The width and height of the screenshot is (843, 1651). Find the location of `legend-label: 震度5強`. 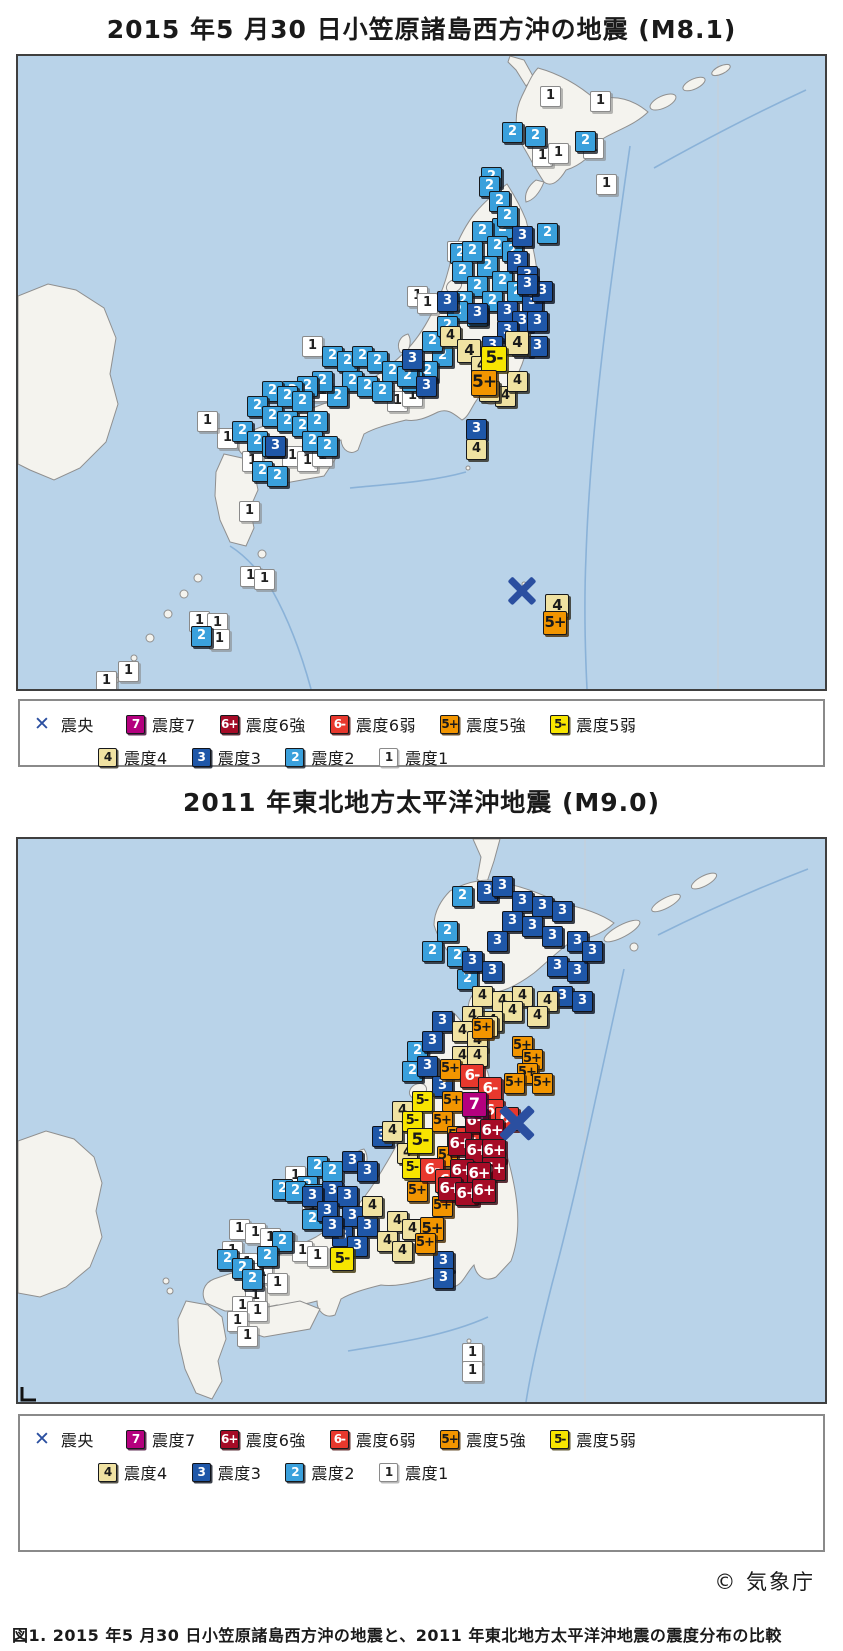

legend-label: 震度5強 is located at coordinates (496, 725).